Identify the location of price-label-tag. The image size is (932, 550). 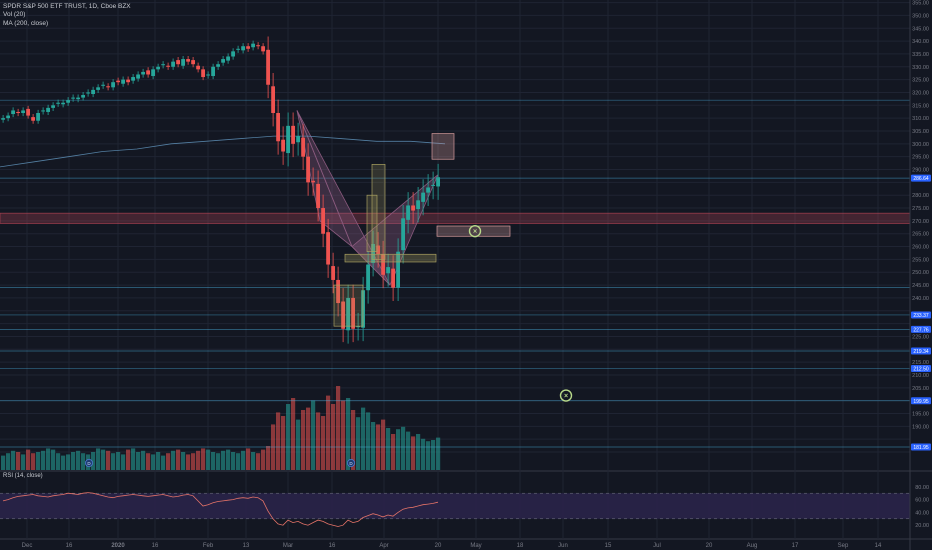
(921, 351).